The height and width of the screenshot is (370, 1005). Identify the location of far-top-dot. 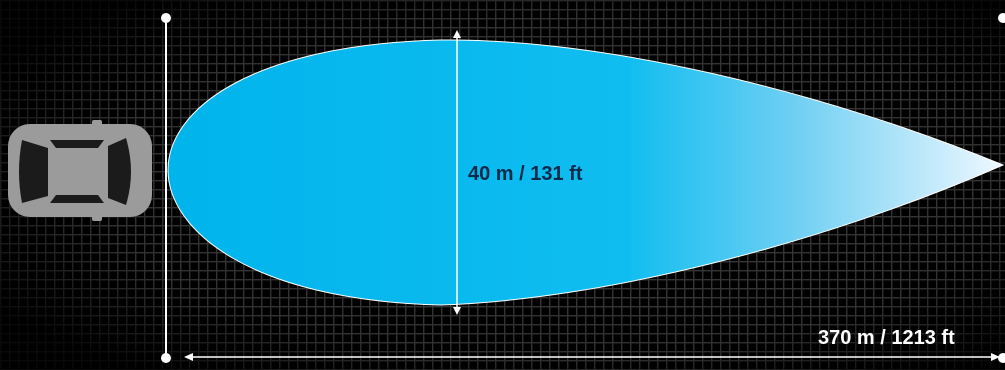
(1001, 18).